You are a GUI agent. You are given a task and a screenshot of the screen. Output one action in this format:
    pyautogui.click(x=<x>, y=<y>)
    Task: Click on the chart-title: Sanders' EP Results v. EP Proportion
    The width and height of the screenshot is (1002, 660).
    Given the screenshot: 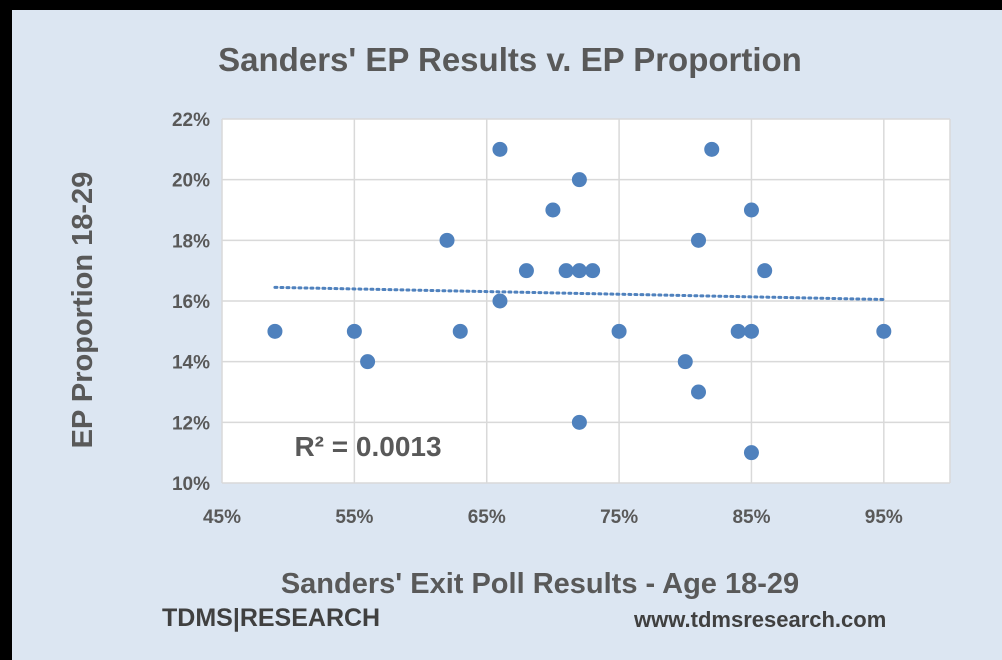 What is the action you would take?
    pyautogui.click(x=510, y=59)
    